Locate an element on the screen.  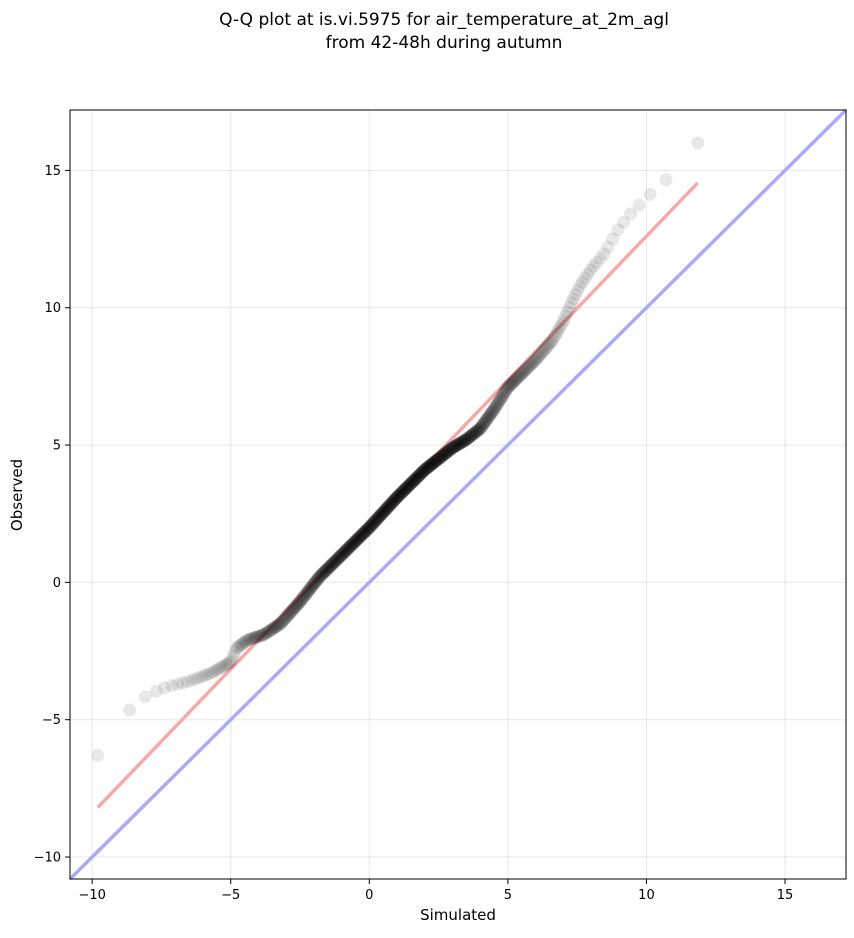
y-axis-label: Observed is located at coordinates (17, 495).